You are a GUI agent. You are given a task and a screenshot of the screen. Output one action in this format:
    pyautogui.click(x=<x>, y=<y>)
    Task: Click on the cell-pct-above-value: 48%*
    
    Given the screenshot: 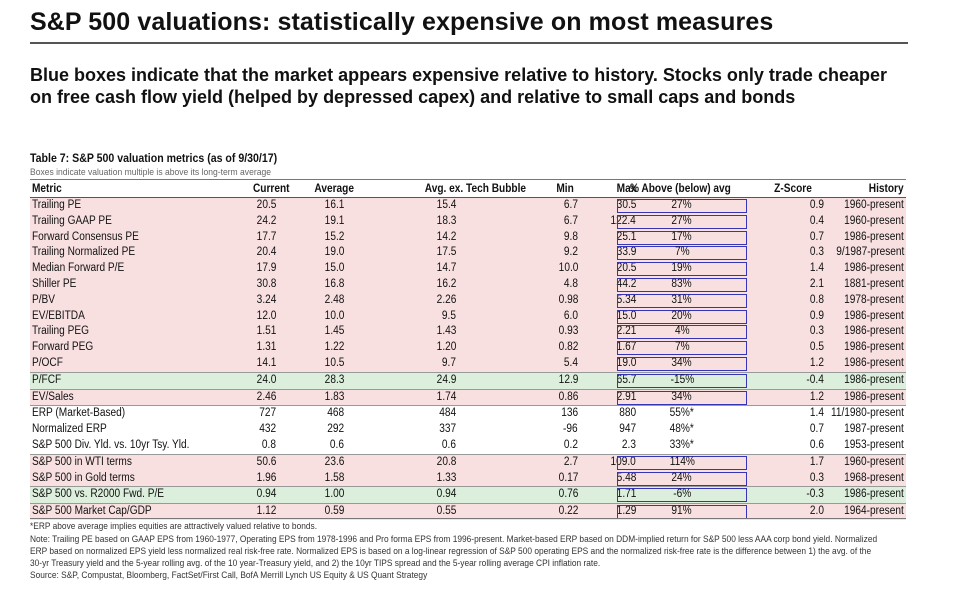 What is the action you would take?
    pyautogui.click(x=682, y=429)
    